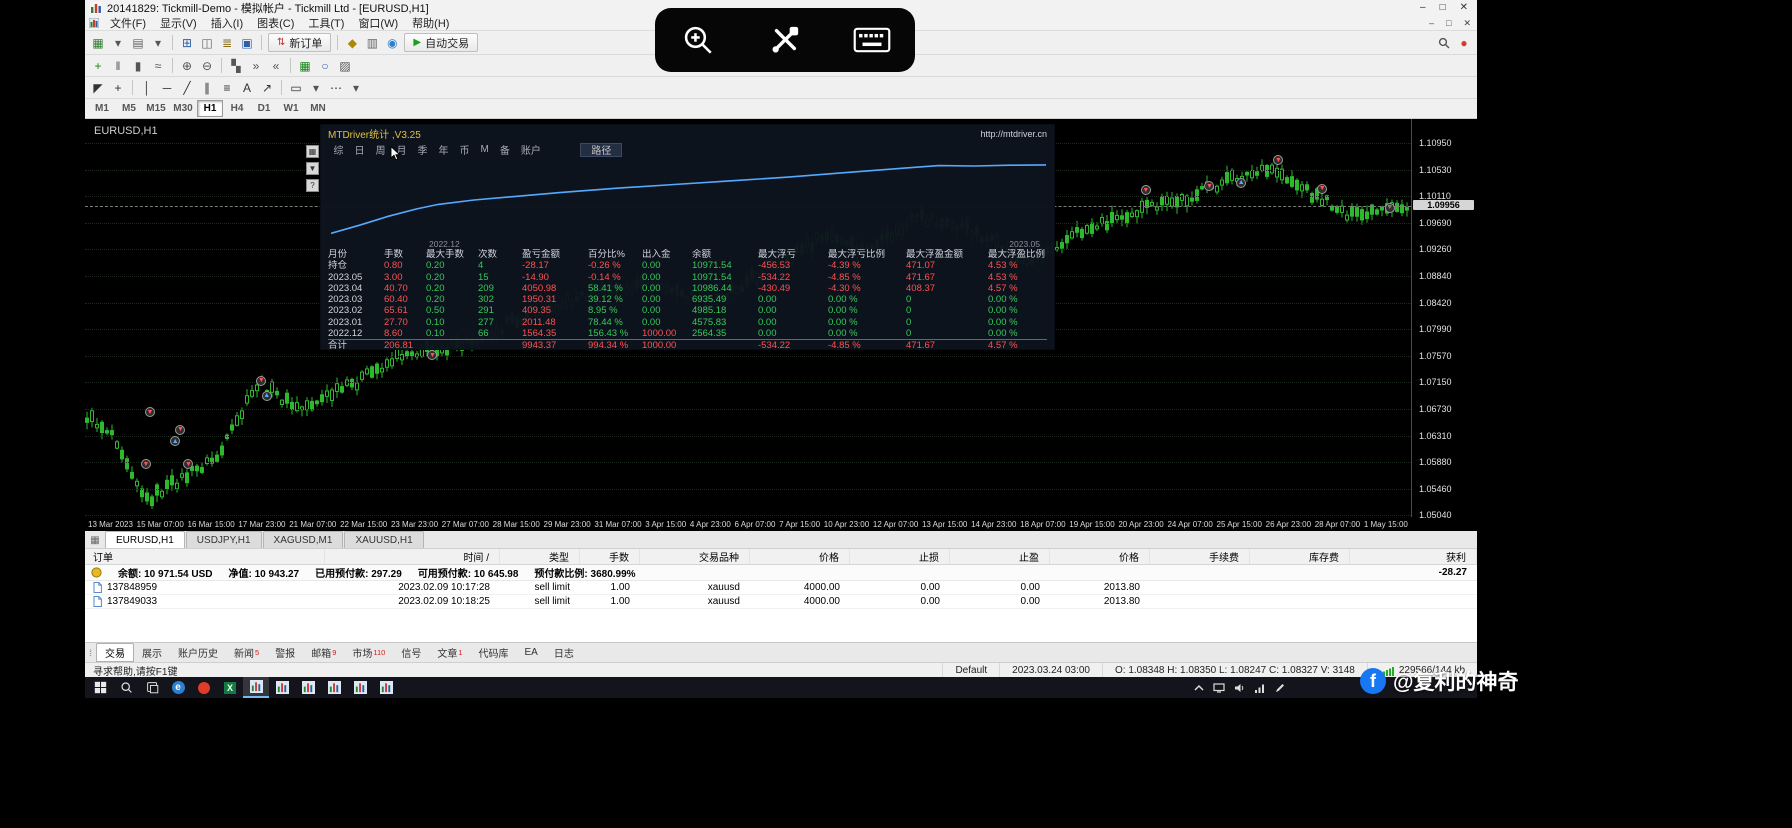  What do you see at coordinates (449, 652) in the screenshot?
I see `terminal-tab: 文章 1` at bounding box center [449, 652].